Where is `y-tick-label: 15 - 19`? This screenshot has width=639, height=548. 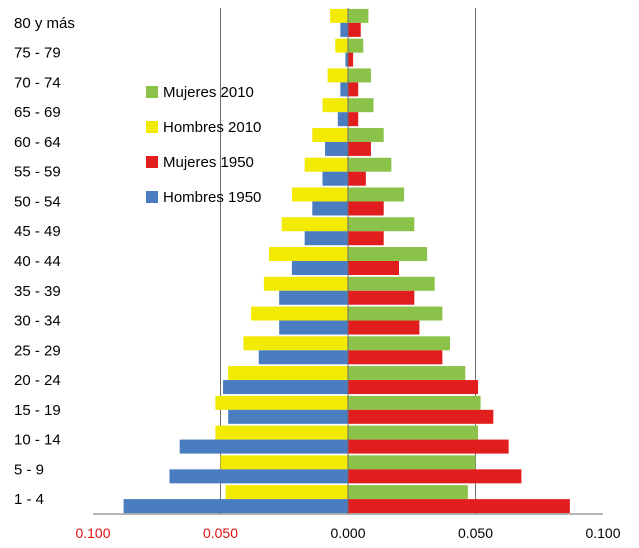
y-tick-label: 15 - 19 is located at coordinates (37, 410).